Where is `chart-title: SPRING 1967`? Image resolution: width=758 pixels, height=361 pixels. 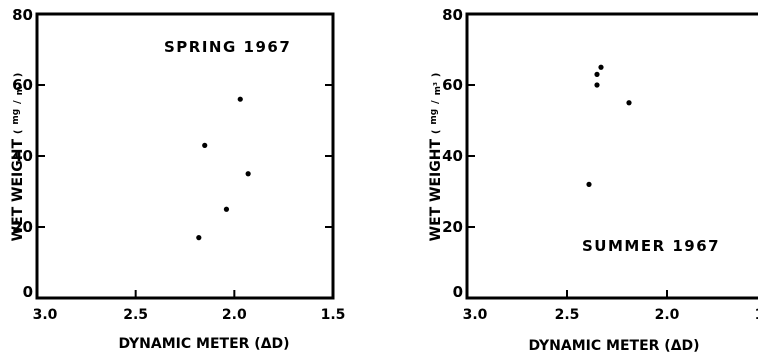
chart-title: SPRING 1967 is located at coordinates (227, 47).